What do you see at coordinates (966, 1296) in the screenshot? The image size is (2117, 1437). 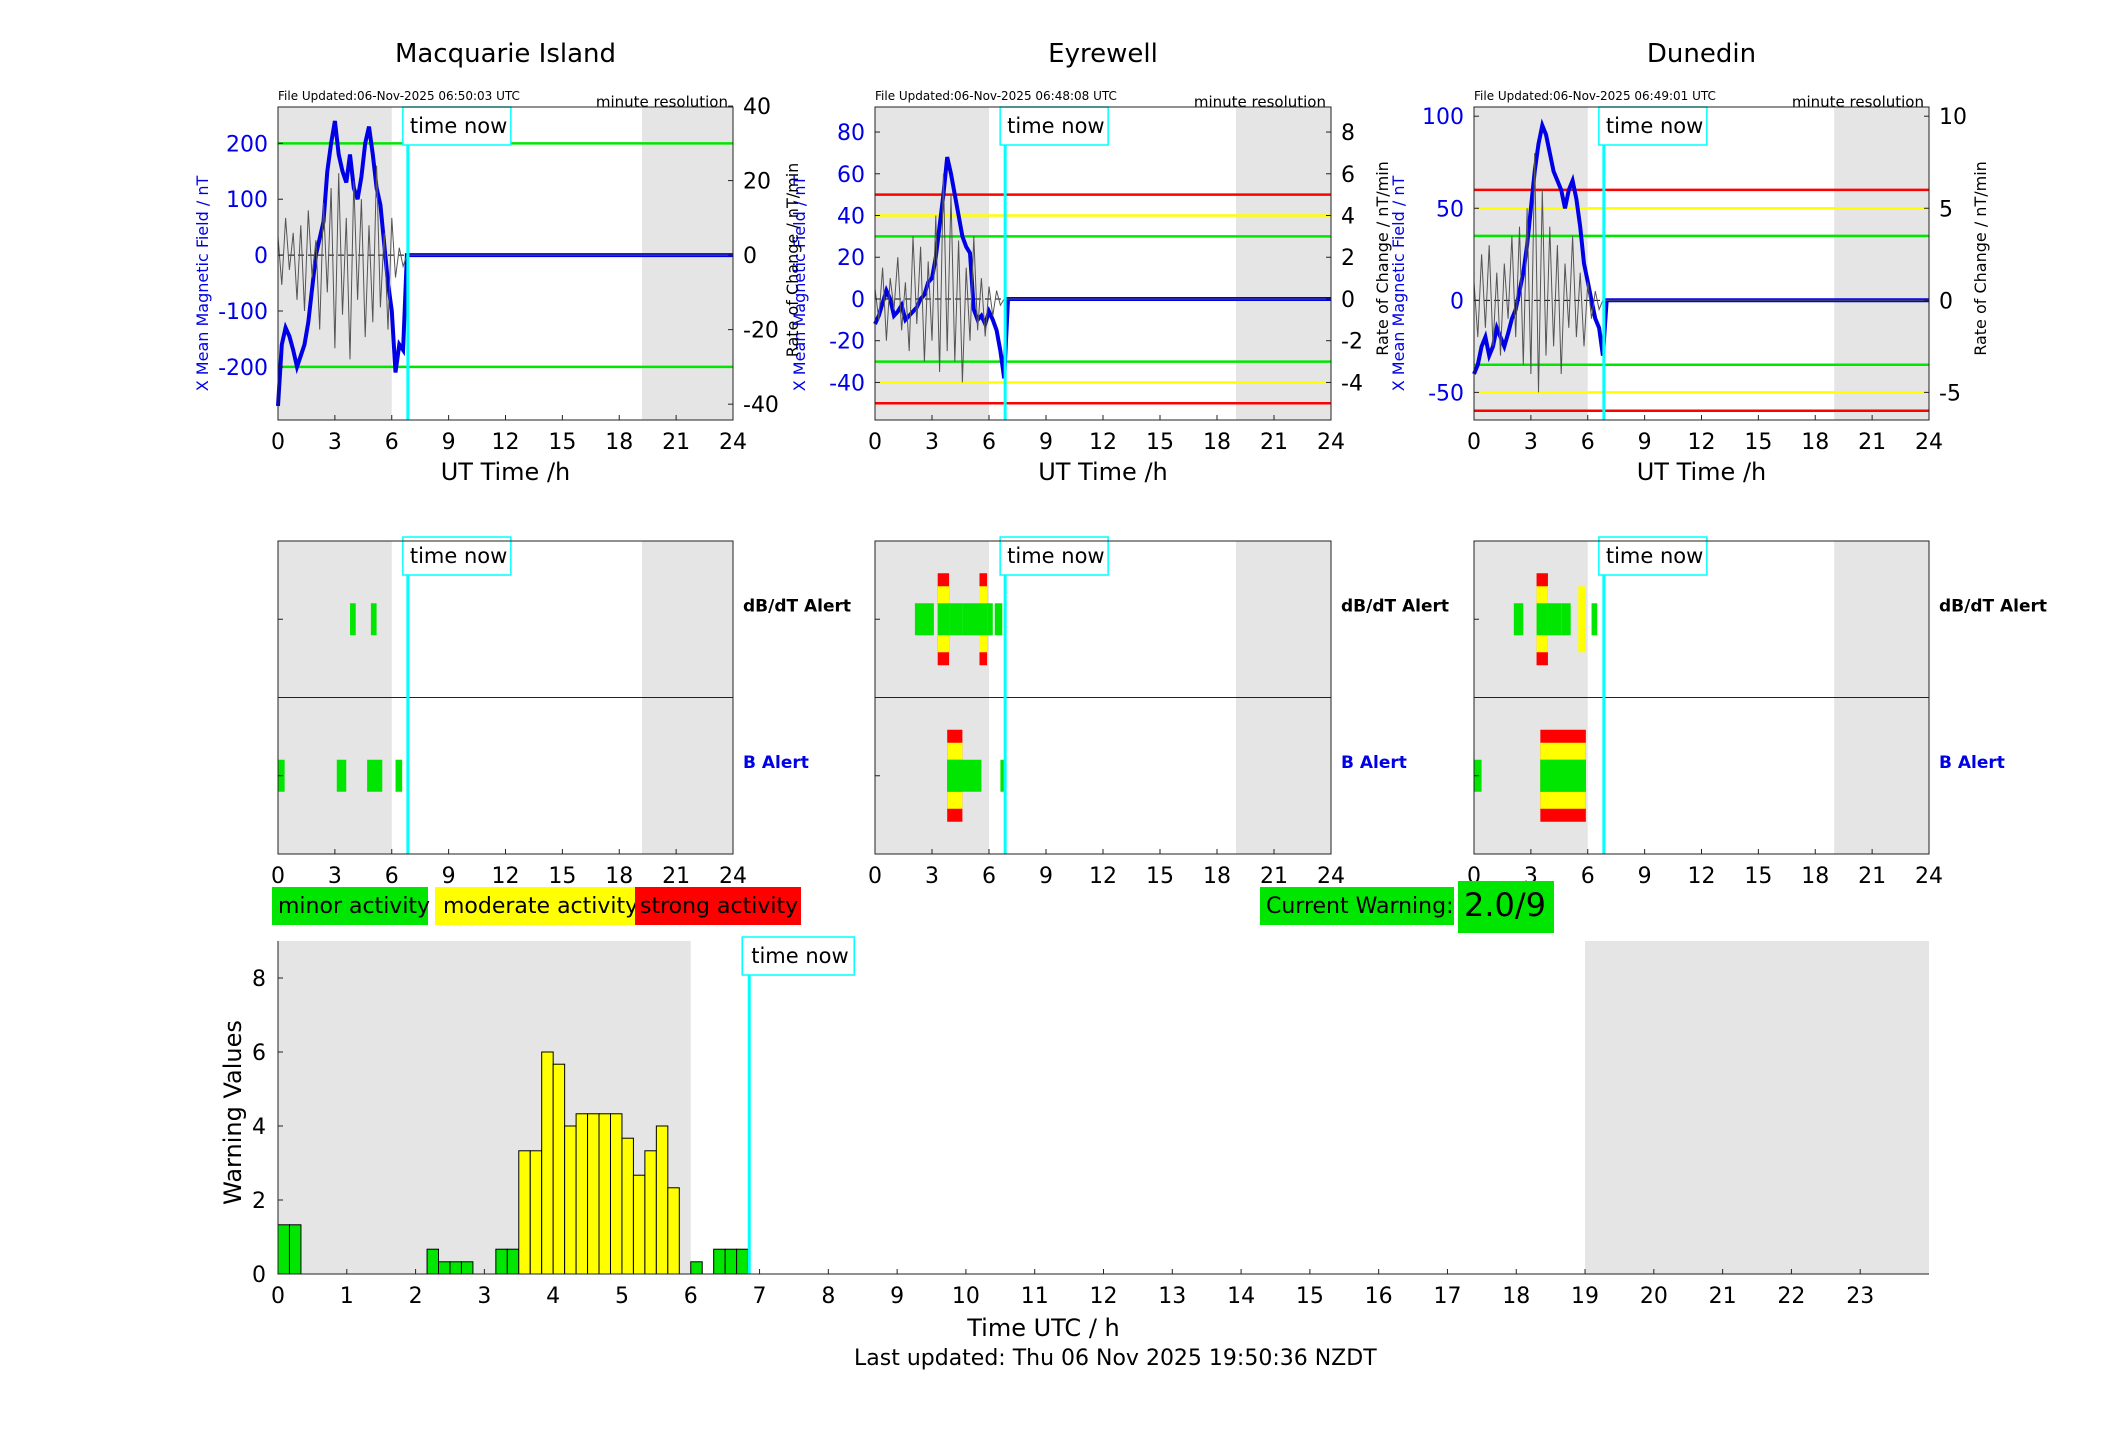 I see `x-tick-label: 10` at bounding box center [966, 1296].